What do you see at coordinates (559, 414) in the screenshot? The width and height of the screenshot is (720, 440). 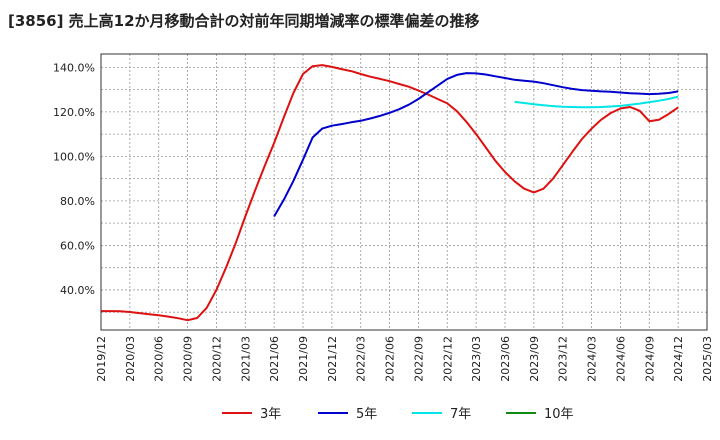 I see `legend-label-10年: 10年` at bounding box center [559, 414].